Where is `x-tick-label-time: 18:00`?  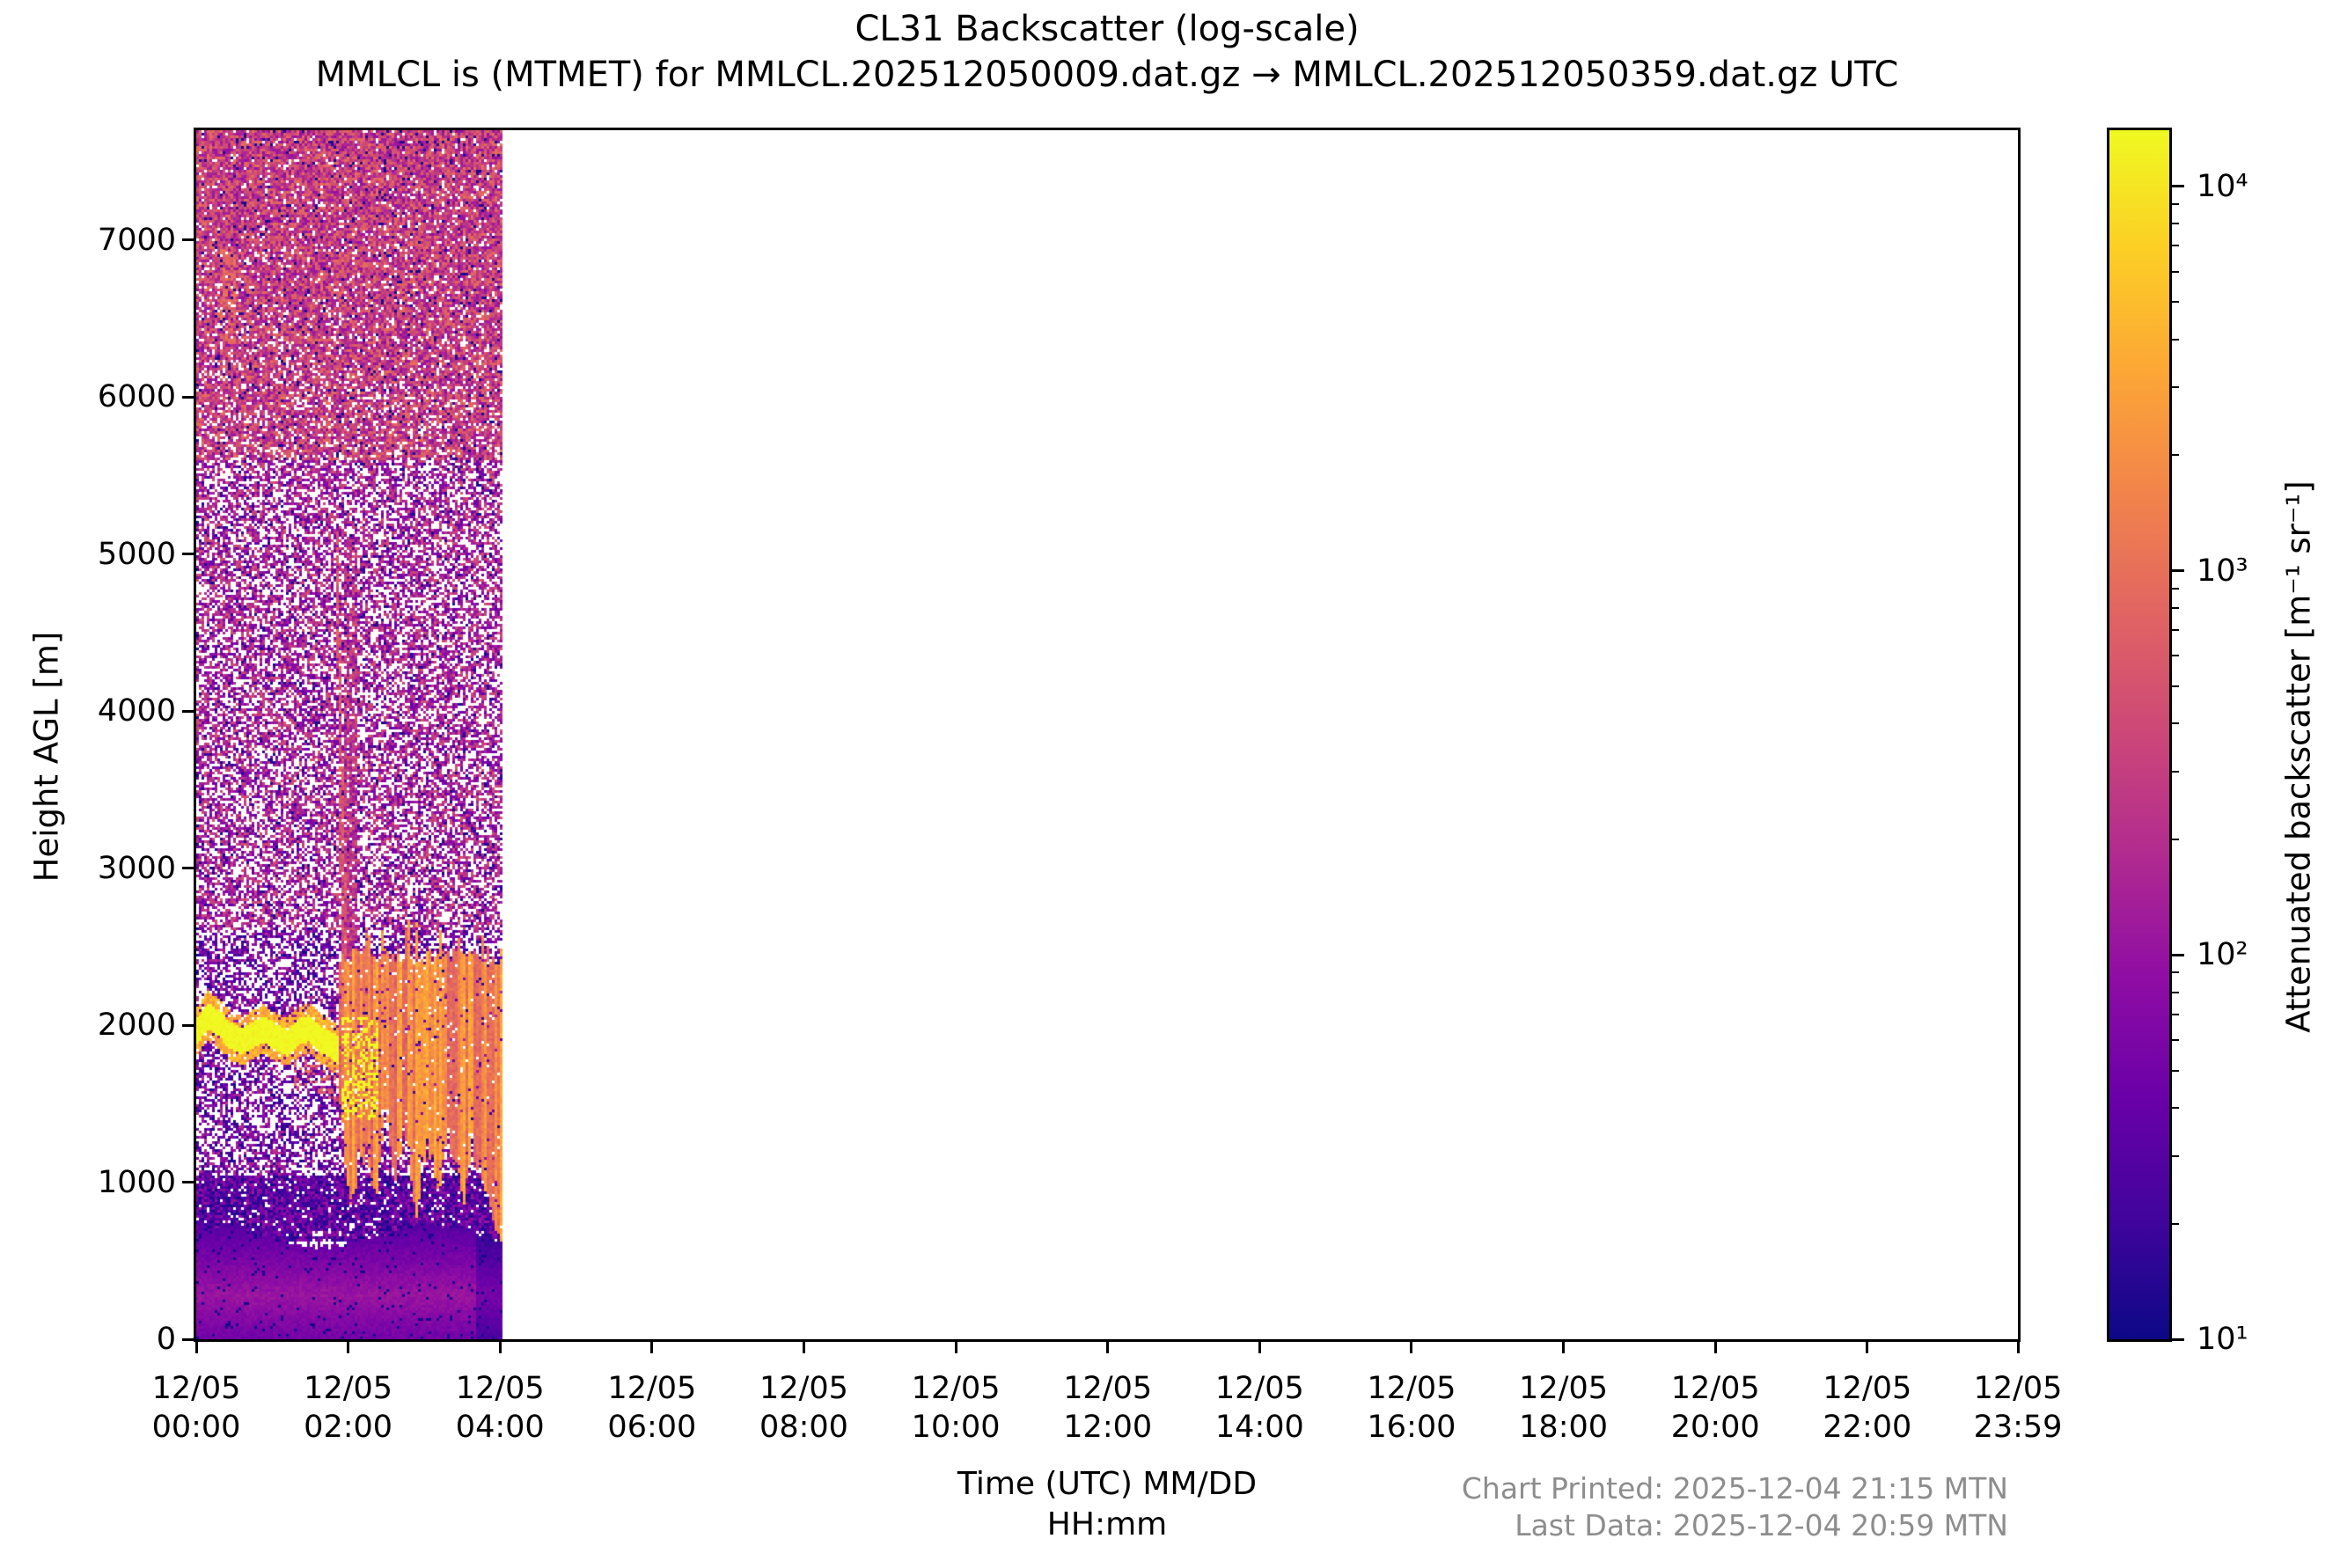 x-tick-label-time: 18:00 is located at coordinates (1564, 1427).